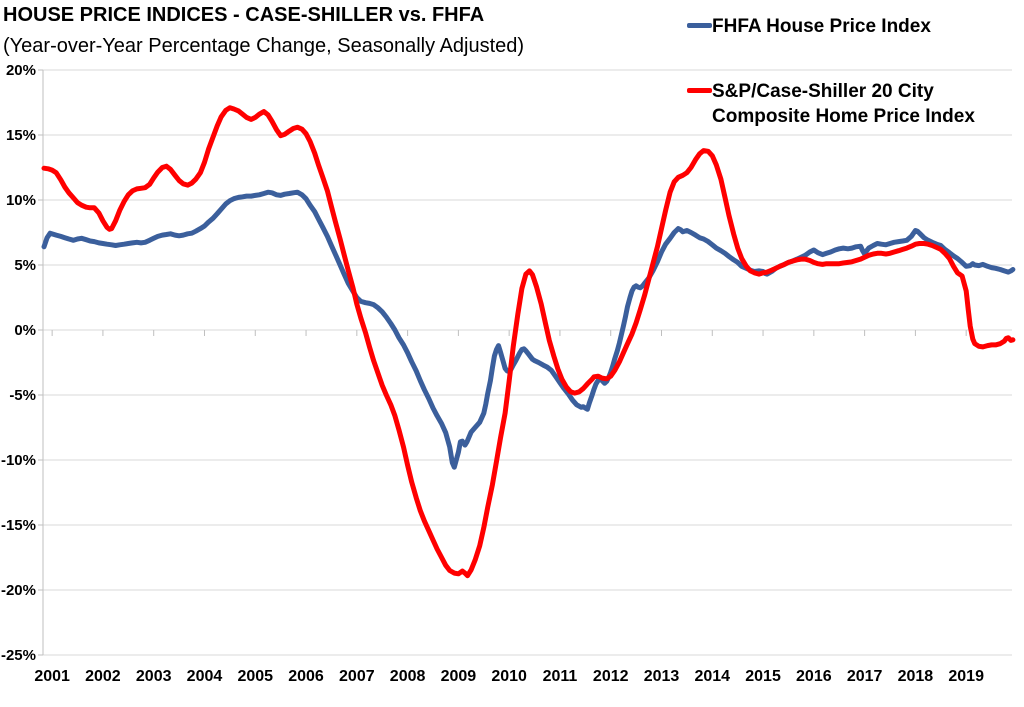 Image resolution: width=1024 pixels, height=707 pixels. Describe the element at coordinates (763, 676) in the screenshot. I see `x-tick-label: 2015` at that location.